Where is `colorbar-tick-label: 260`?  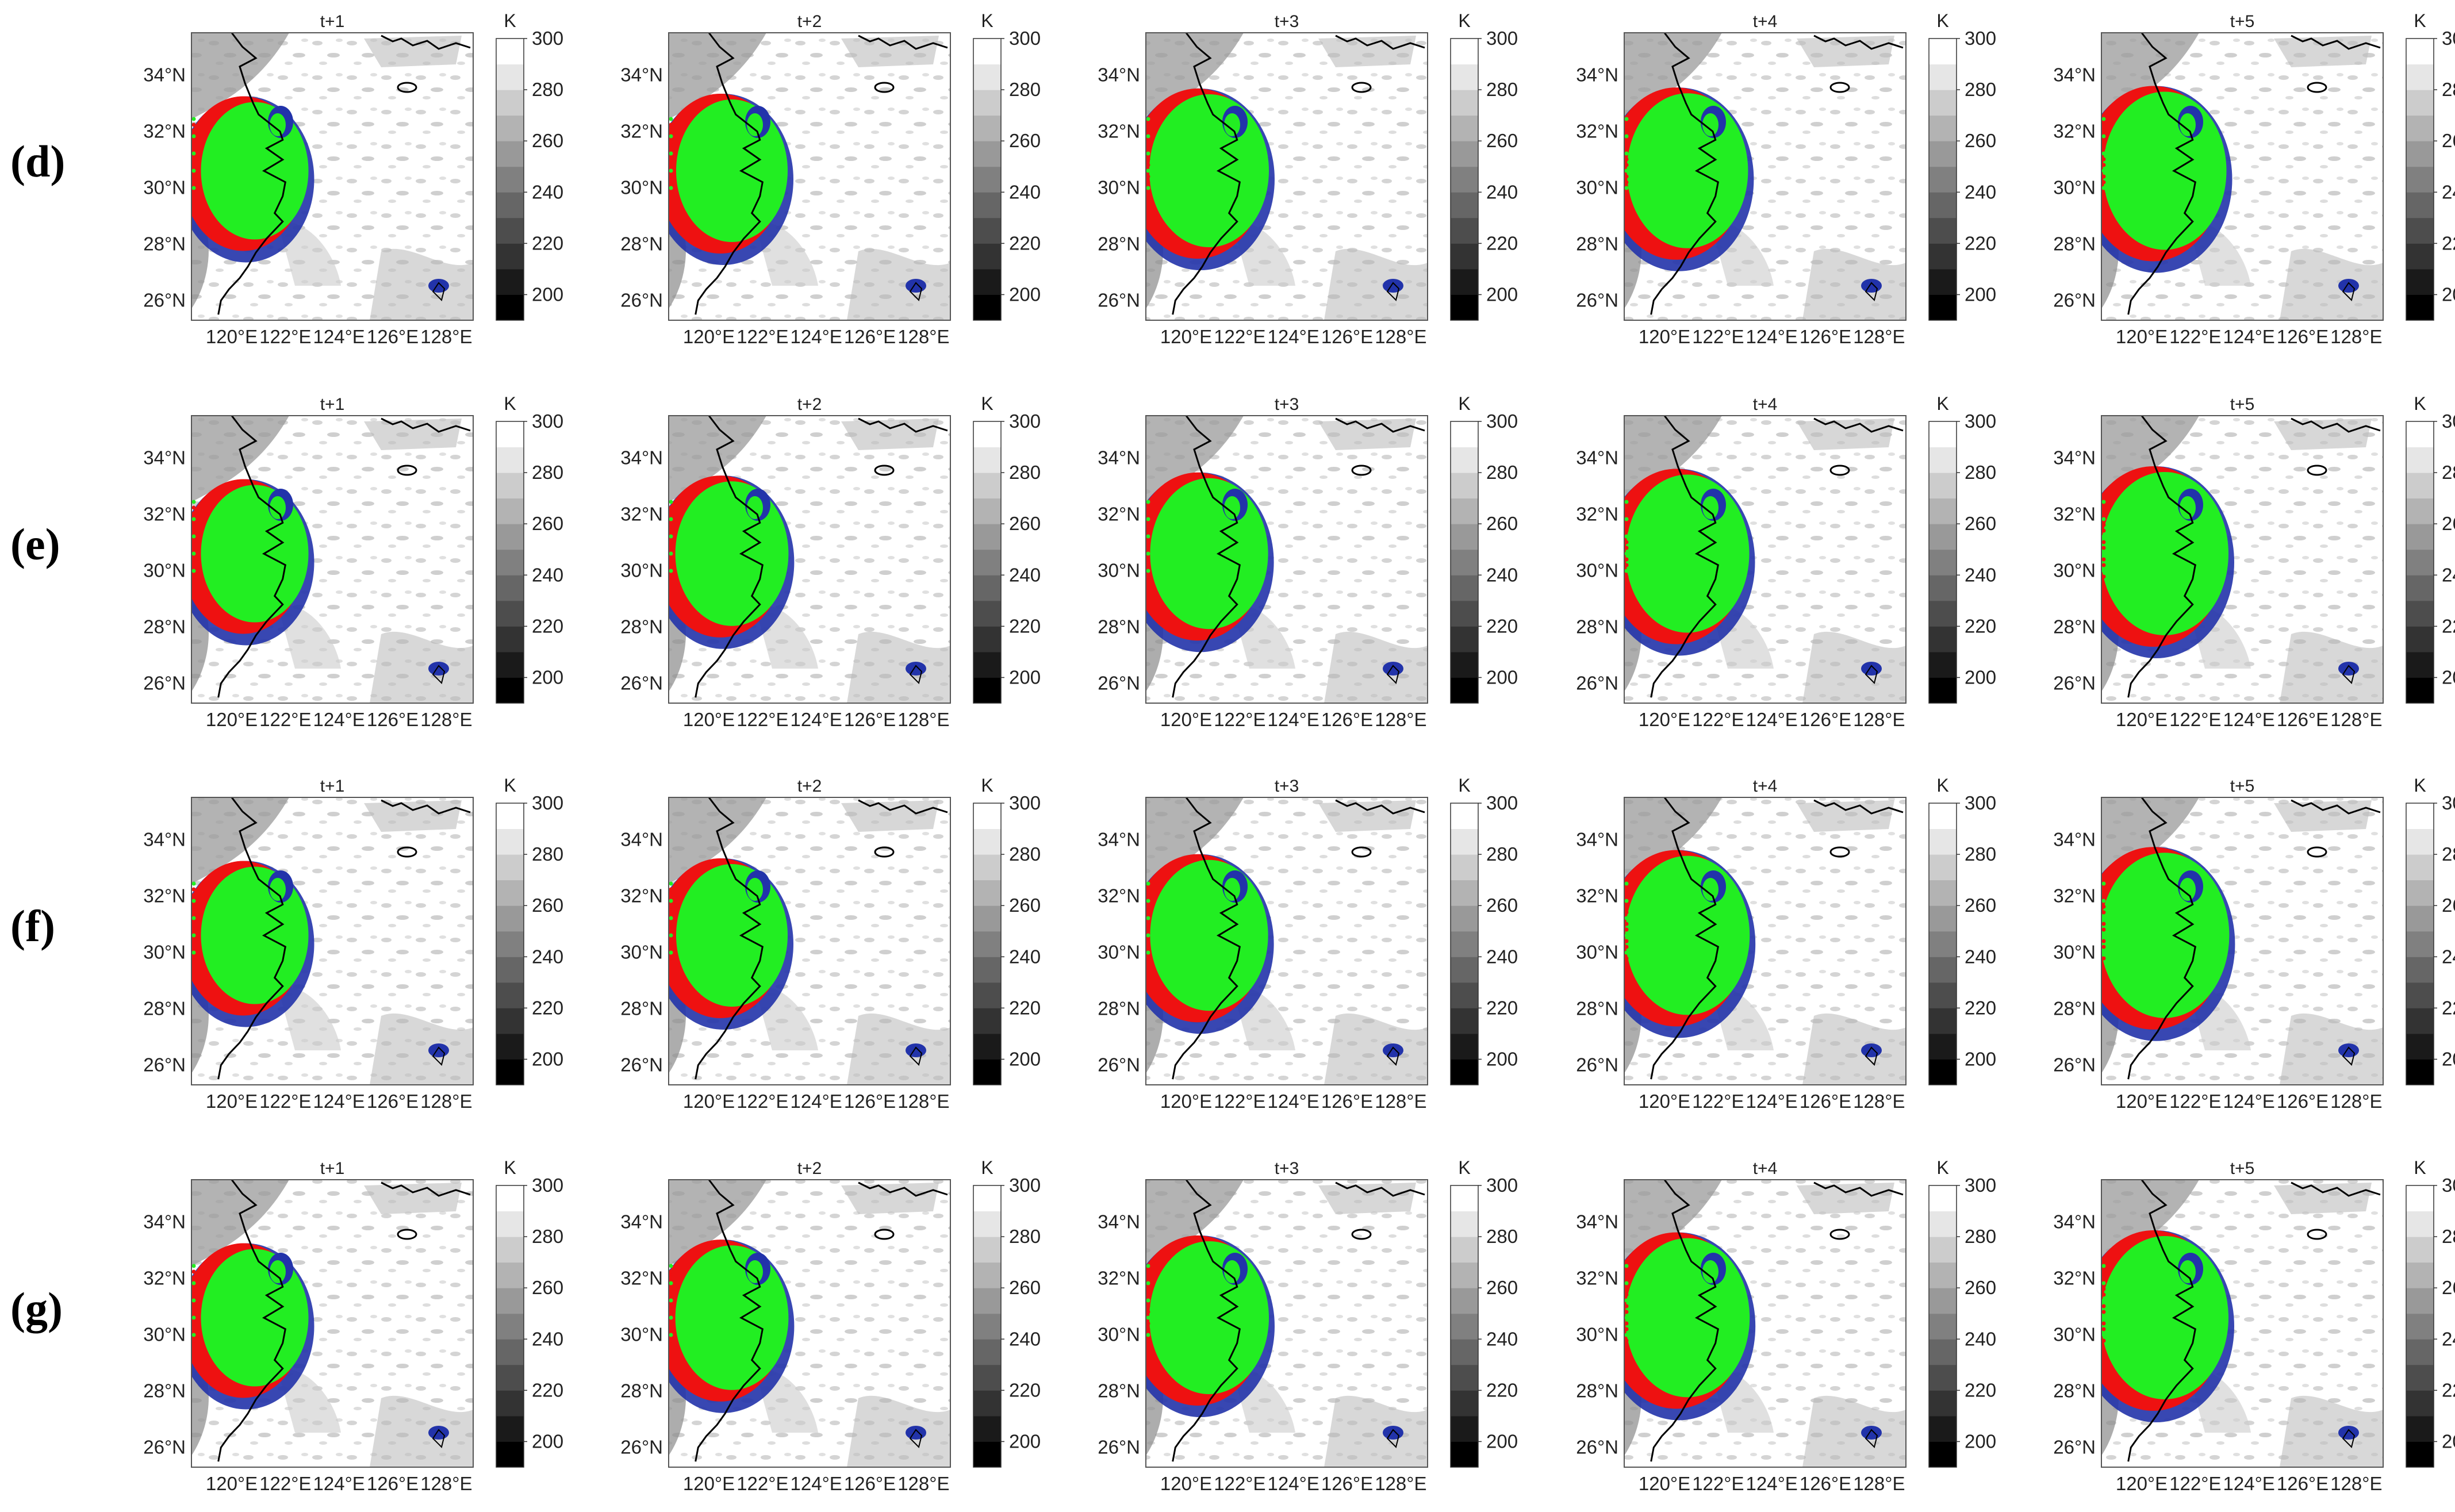 colorbar-tick-label: 260 is located at coordinates (1025, 140).